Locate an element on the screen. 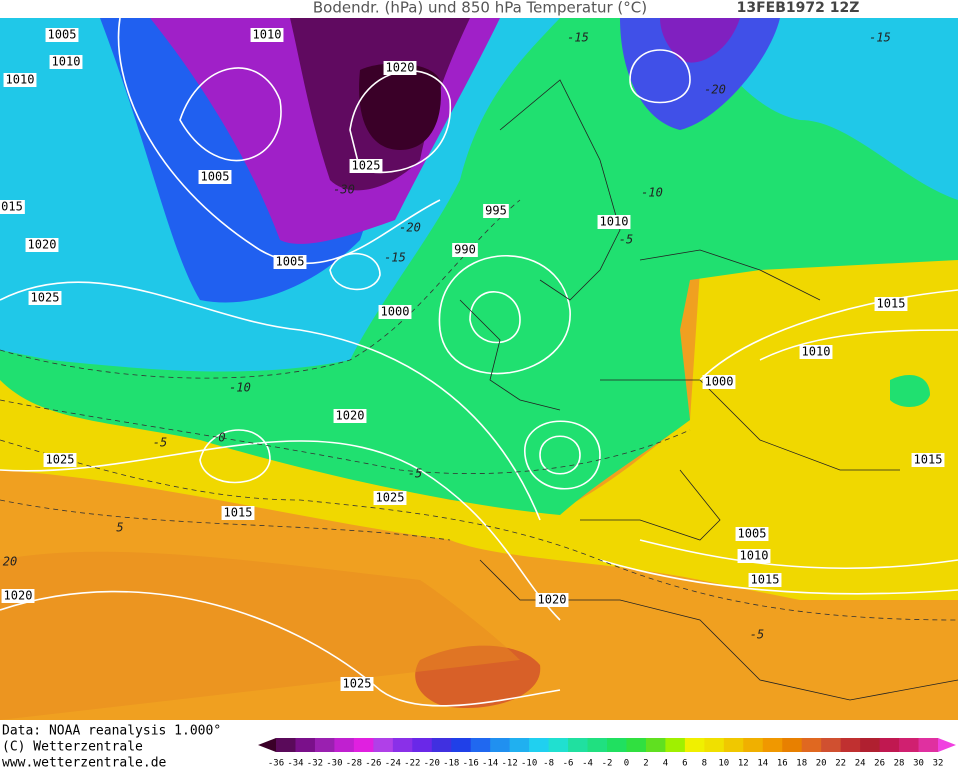  temperature-label: 5 is located at coordinates (119, 528).